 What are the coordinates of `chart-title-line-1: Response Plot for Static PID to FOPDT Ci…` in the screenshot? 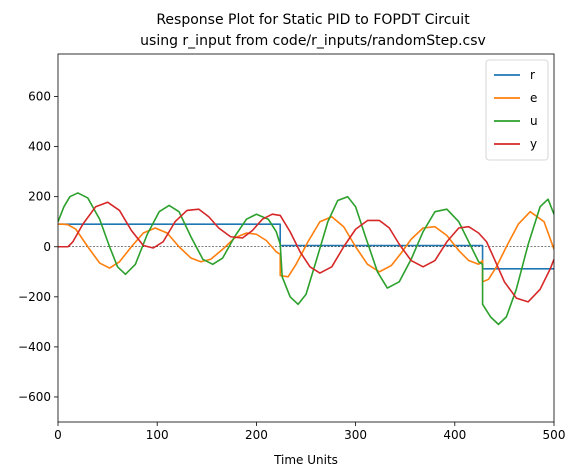 It's located at (313, 20).